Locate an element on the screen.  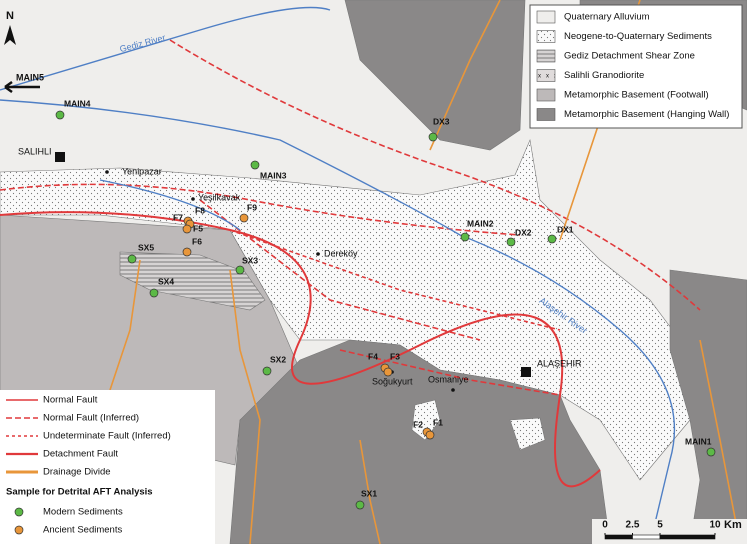
village-label: Dereköy is located at coordinates (341, 253).